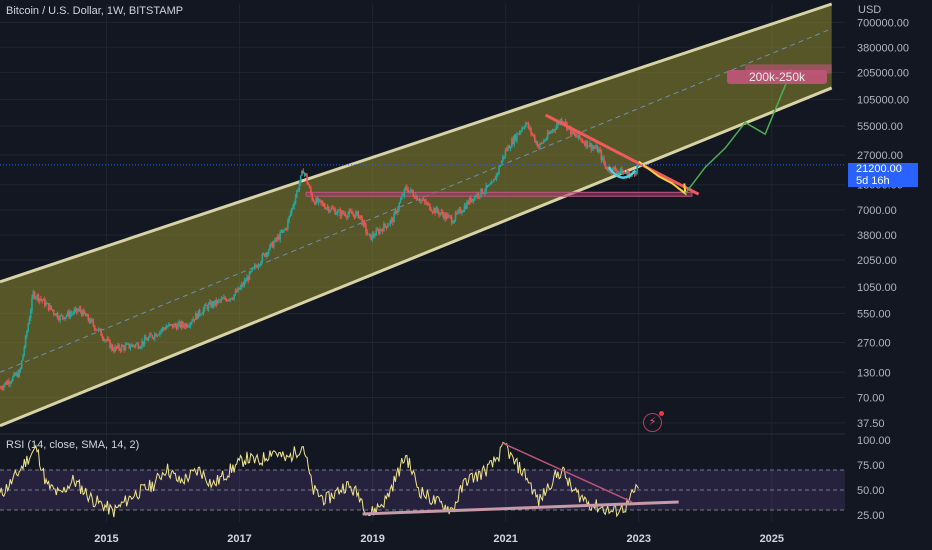  What do you see at coordinates (873, 181) in the screenshot?
I see `bar-countdown: 5d 16h` at bounding box center [873, 181].